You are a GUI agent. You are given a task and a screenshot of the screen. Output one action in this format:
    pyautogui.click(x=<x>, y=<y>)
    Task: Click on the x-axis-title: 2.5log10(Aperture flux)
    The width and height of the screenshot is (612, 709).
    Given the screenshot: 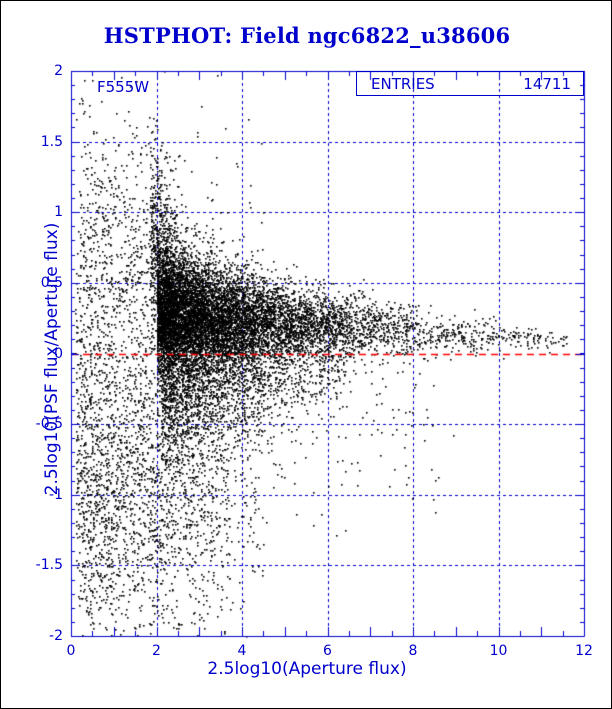 What is the action you would take?
    pyautogui.click(x=307, y=669)
    